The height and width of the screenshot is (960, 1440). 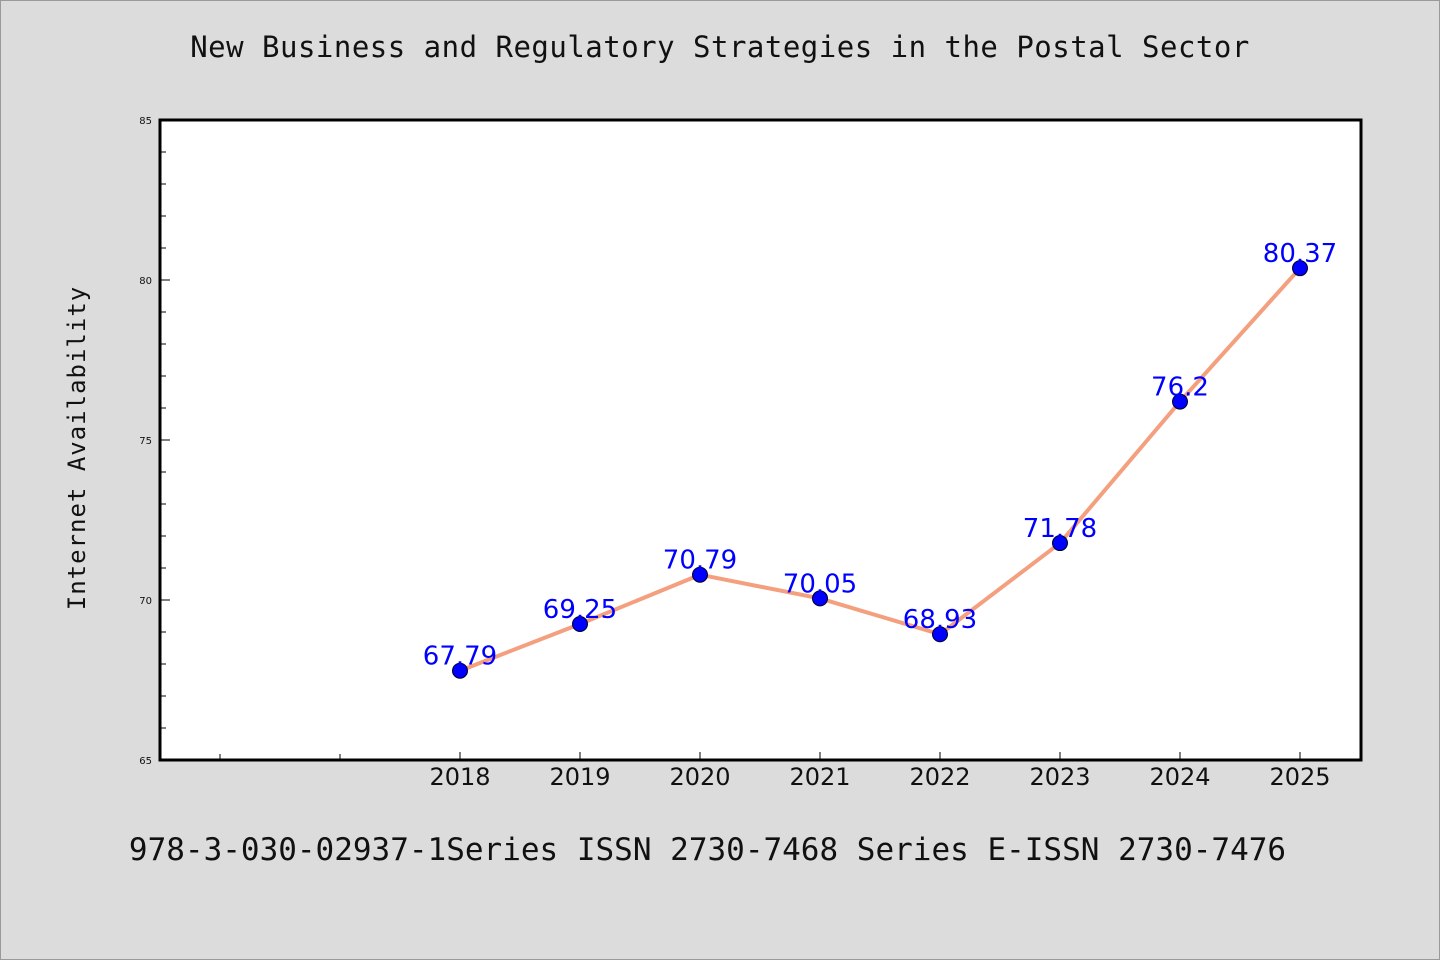 What do you see at coordinates (154, 441) in the screenshot?
I see `y-axis: 65 70 75 80 85` at bounding box center [154, 441].